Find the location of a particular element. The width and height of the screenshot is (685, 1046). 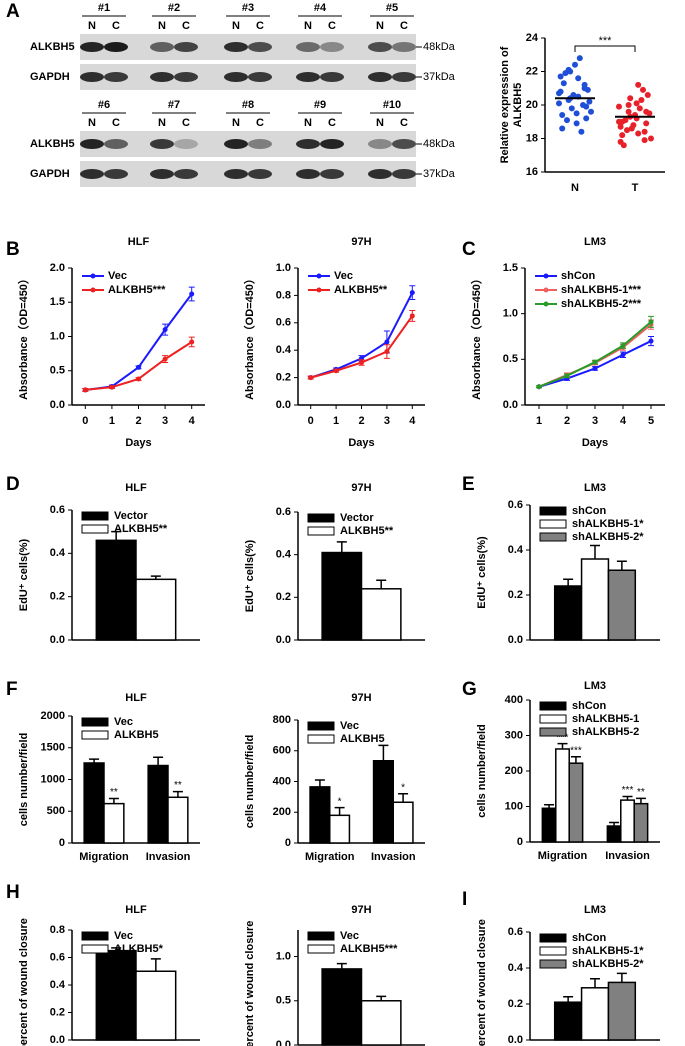

x-tick-label: 0 is located at coordinates (311, 421).